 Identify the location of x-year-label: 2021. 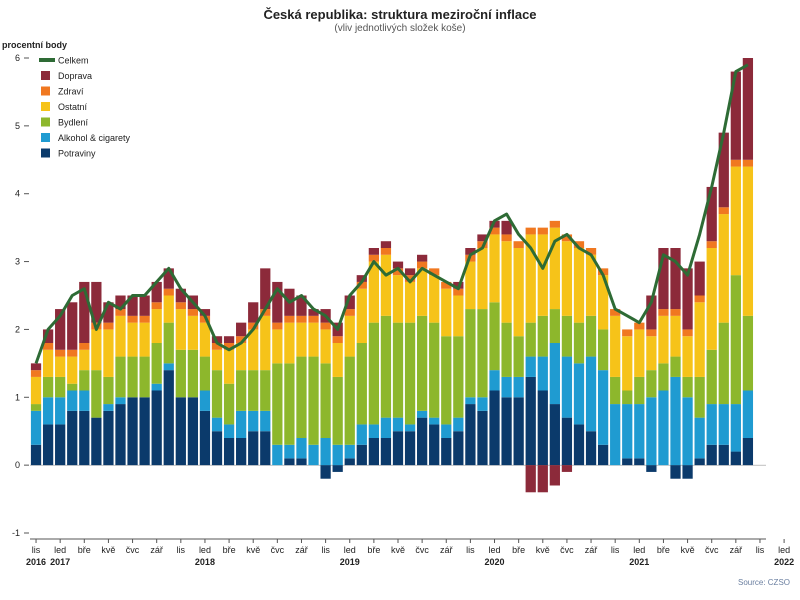
(639, 562).